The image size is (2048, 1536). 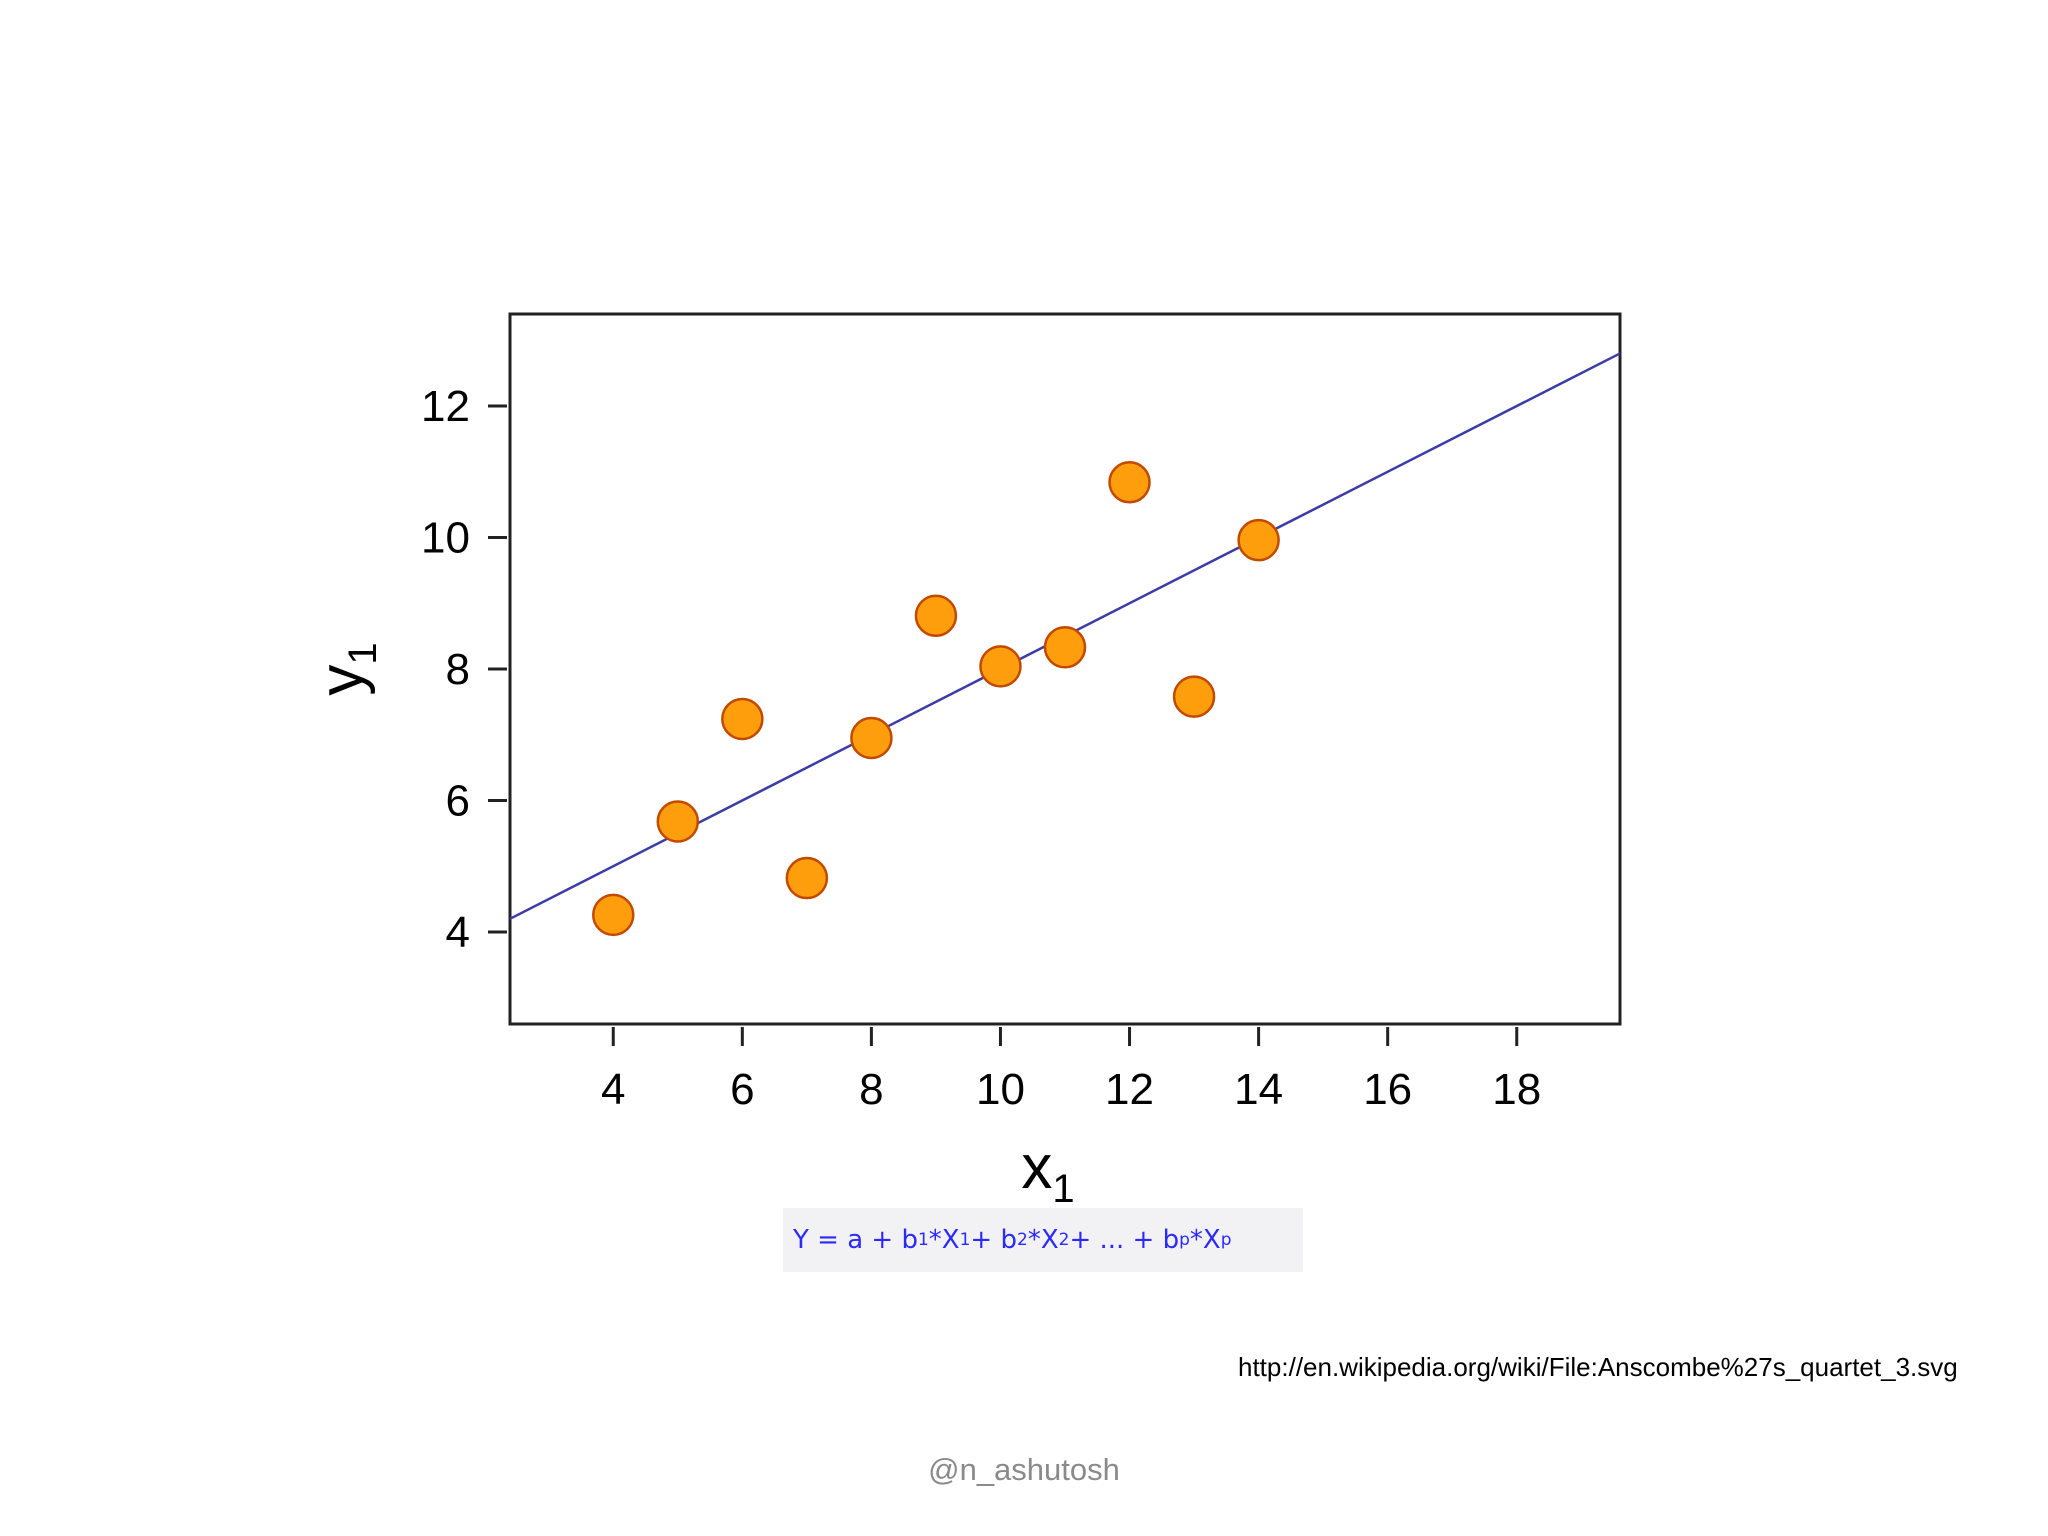 I want to click on x-axis-label: x1, so click(x=1047, y=1172).